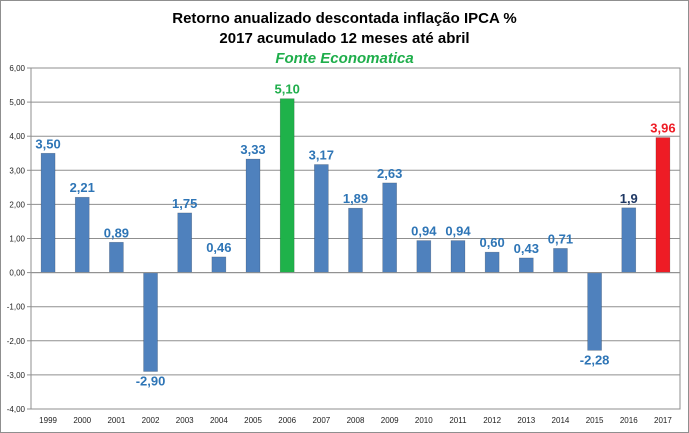  I want to click on data-label-2010: 0,94, so click(424, 231).